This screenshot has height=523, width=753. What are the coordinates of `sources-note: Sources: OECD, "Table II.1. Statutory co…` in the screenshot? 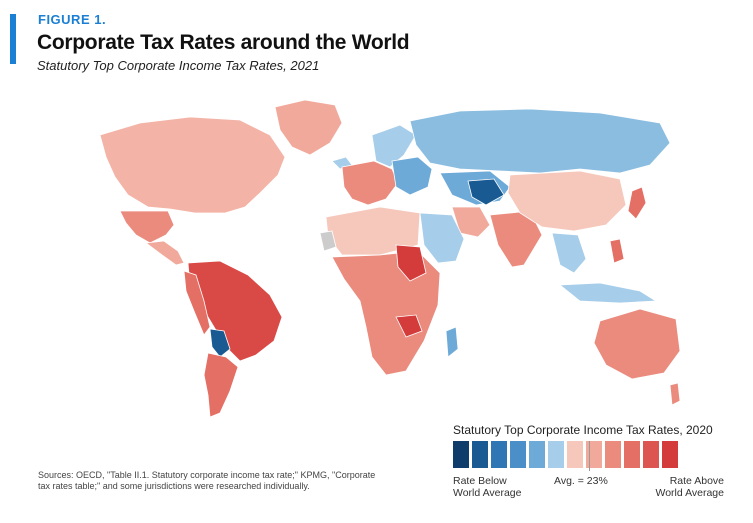 It's located at (207, 480).